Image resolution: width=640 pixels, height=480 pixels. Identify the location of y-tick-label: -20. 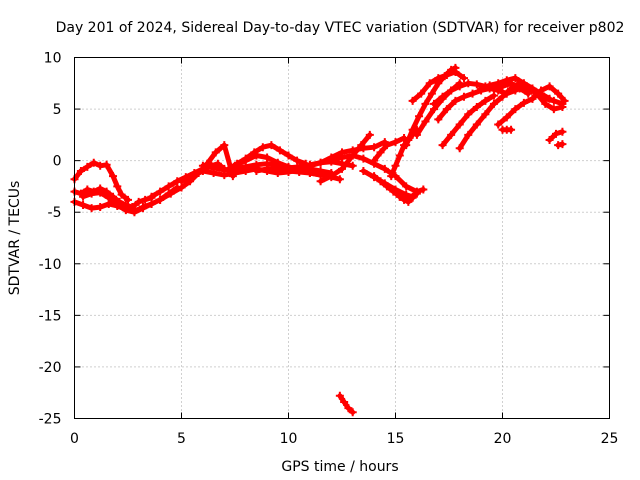
(50, 368).